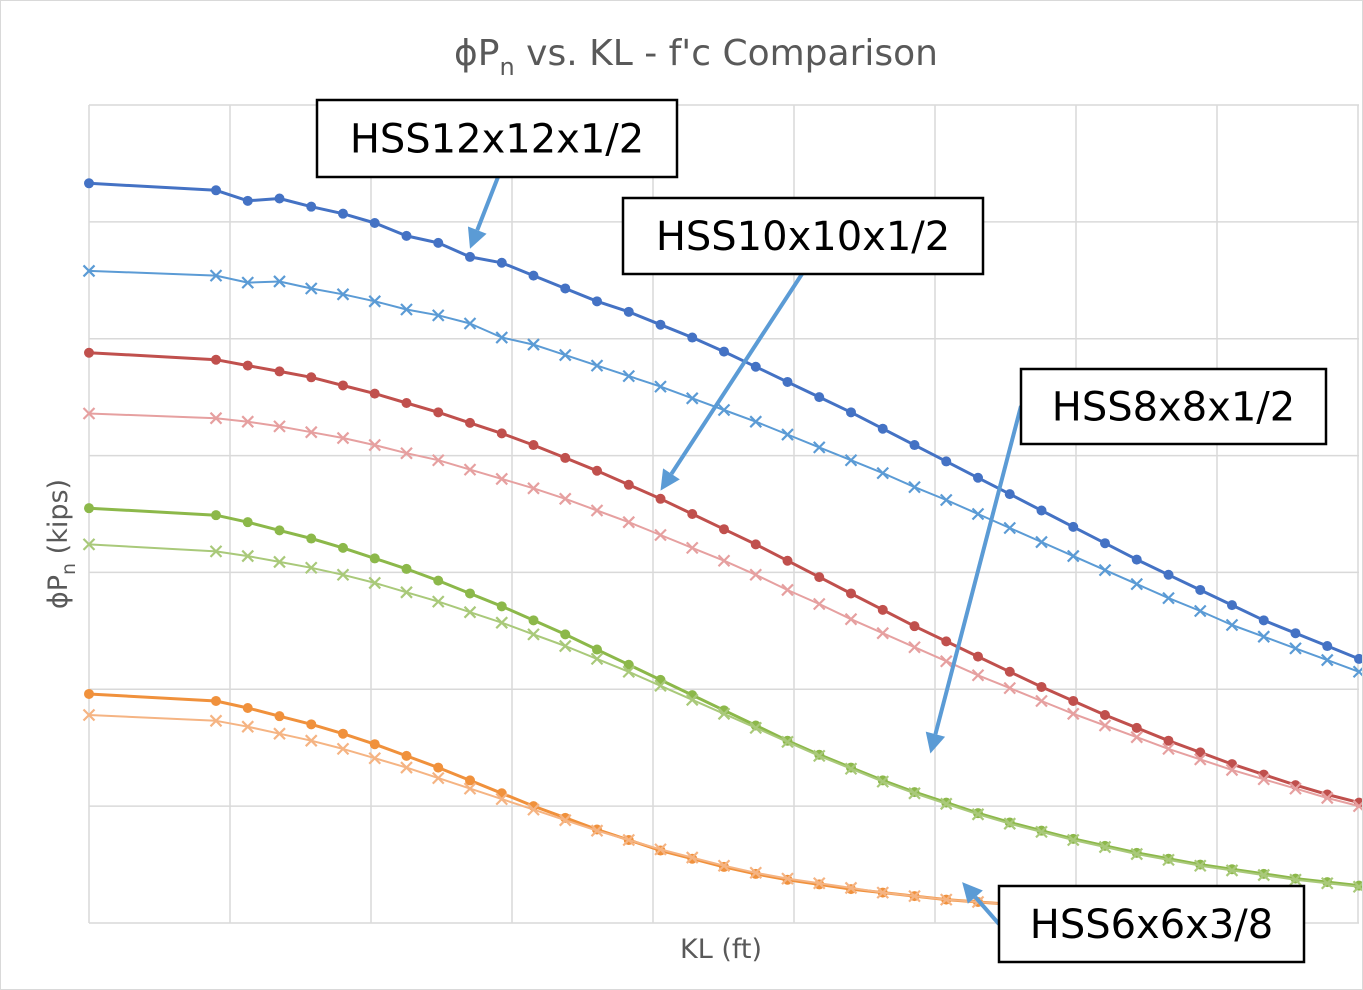 This screenshot has height=990, width=1363. I want to click on y-axis-title-subscript: n, so click(69, 569).